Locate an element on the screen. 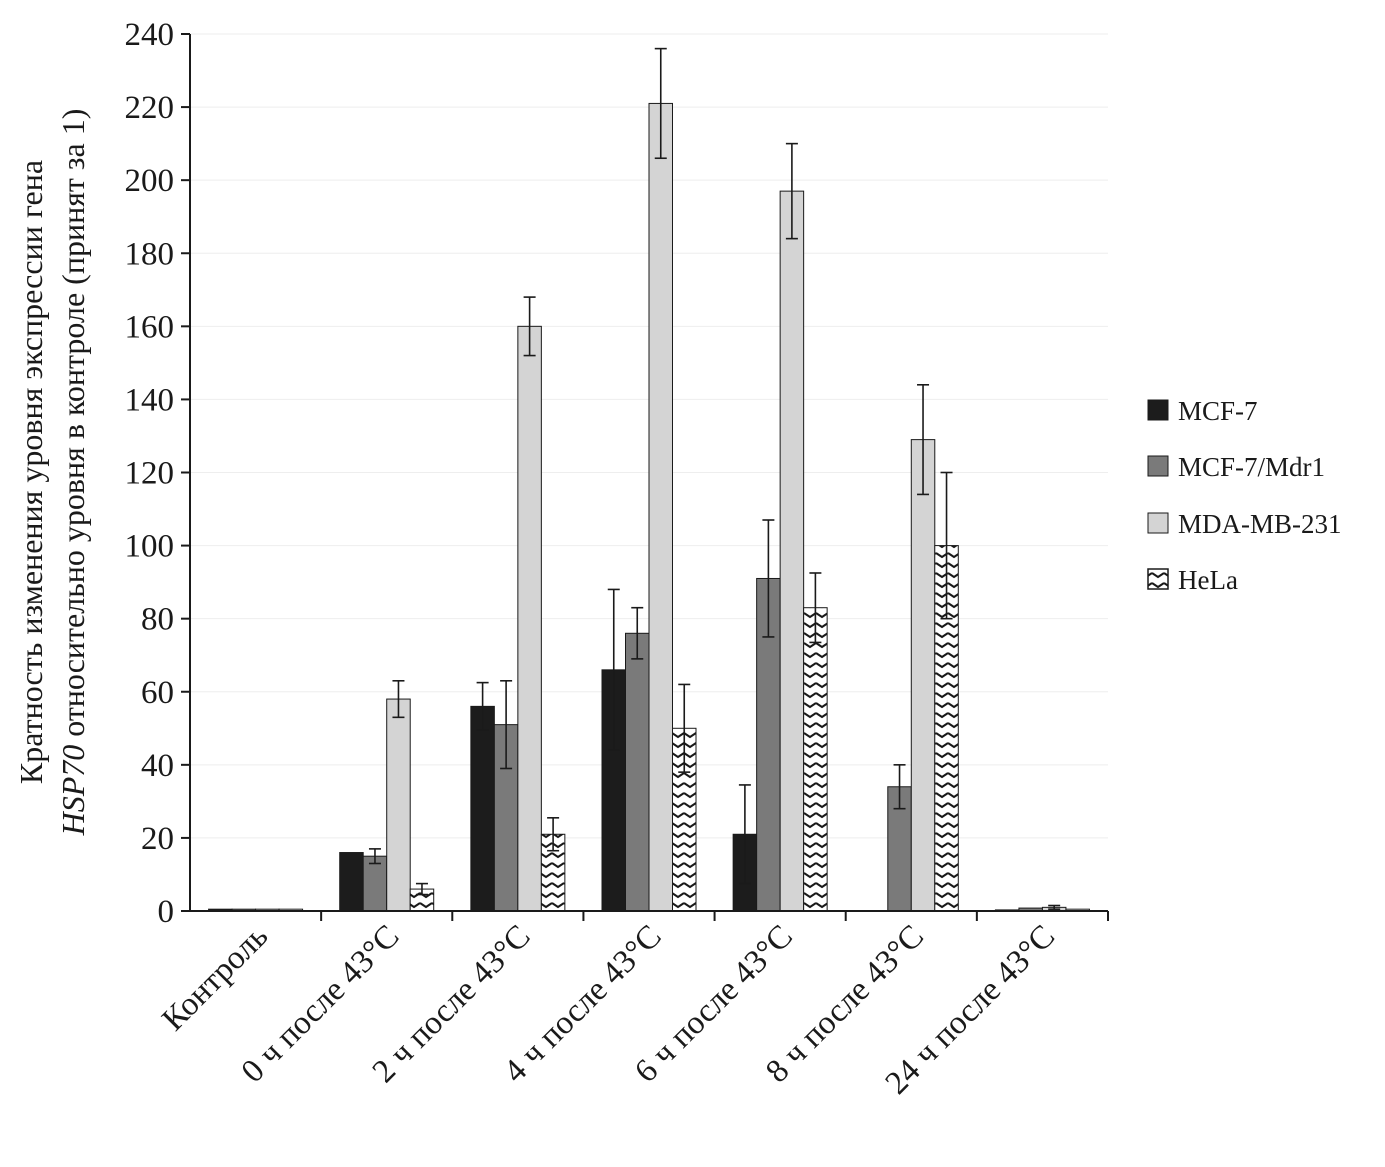 The image size is (1385, 1167). y-tick-label: 180 is located at coordinates (150, 254).